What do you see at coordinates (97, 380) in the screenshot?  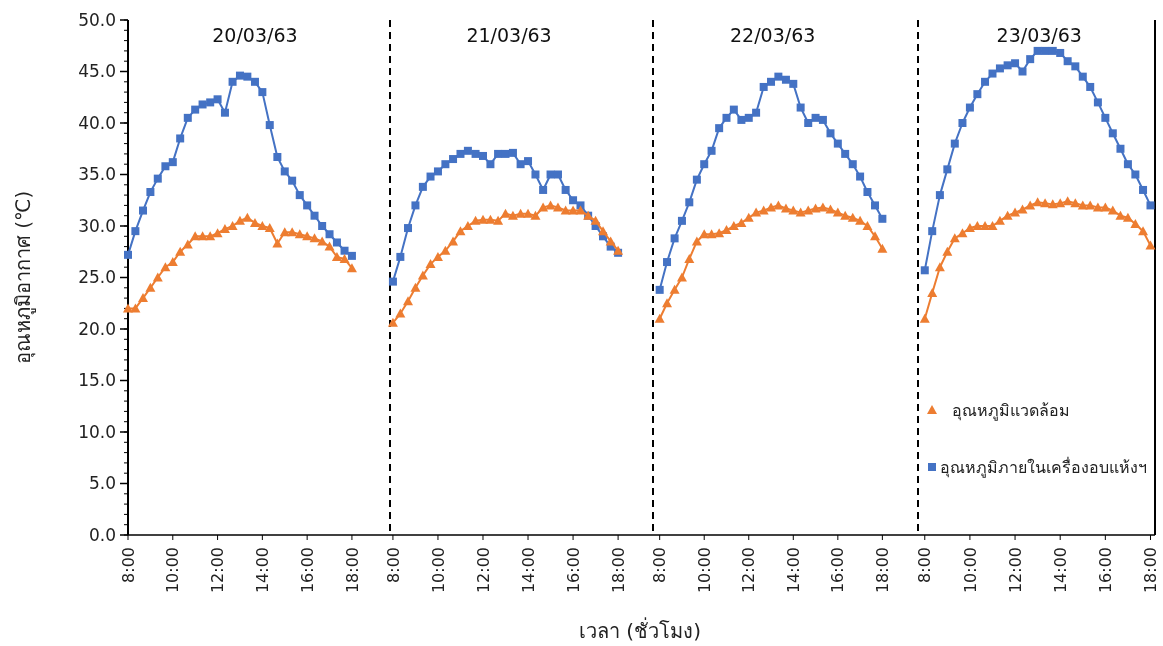 I see `y-tick-label: 15.0` at bounding box center [97, 380].